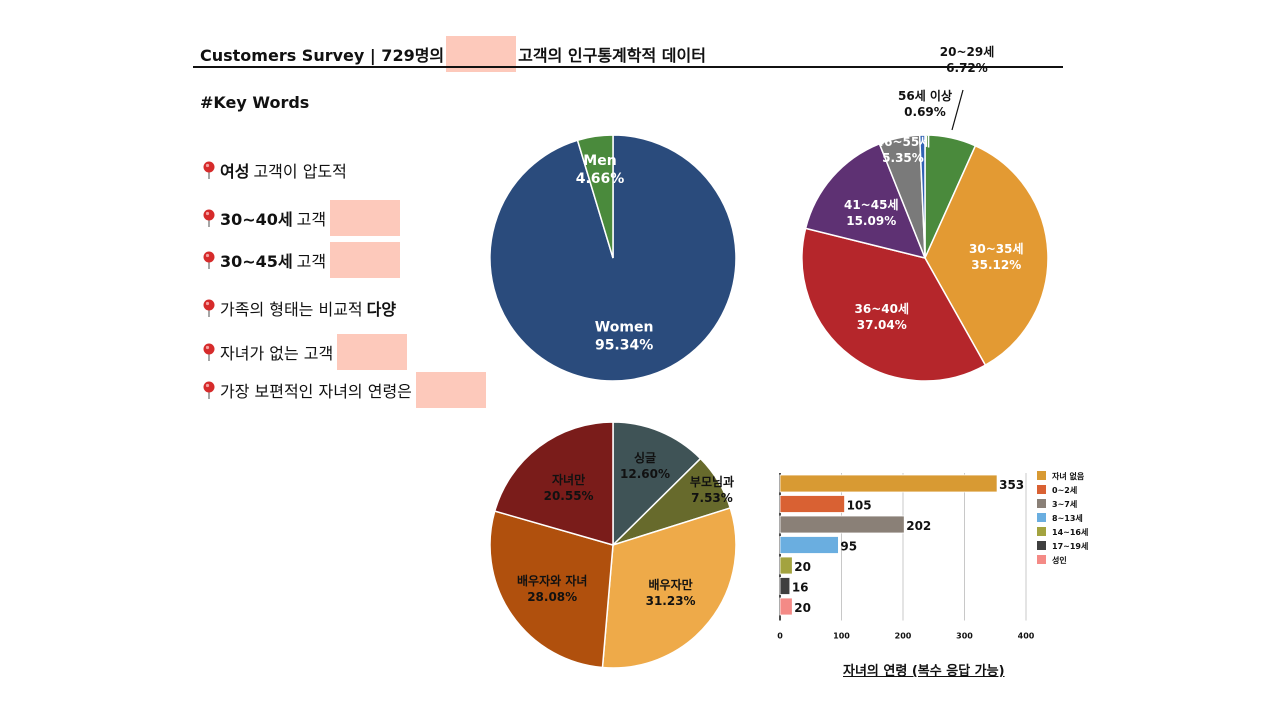 The width and height of the screenshot is (1280, 720). What do you see at coordinates (848, 547) in the screenshot?
I see `bar-value-label: 95` at bounding box center [848, 547].